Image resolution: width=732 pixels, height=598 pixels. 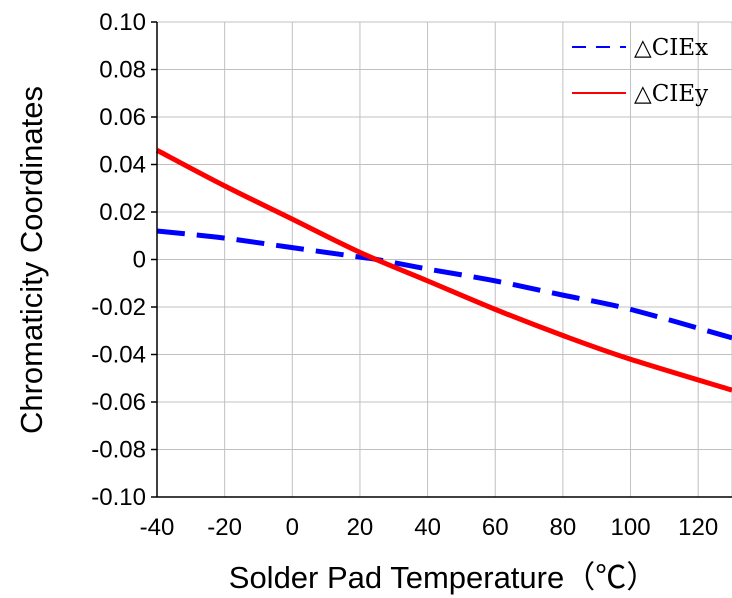 What do you see at coordinates (224, 527) in the screenshot?
I see `x-tick-label: -20` at bounding box center [224, 527].